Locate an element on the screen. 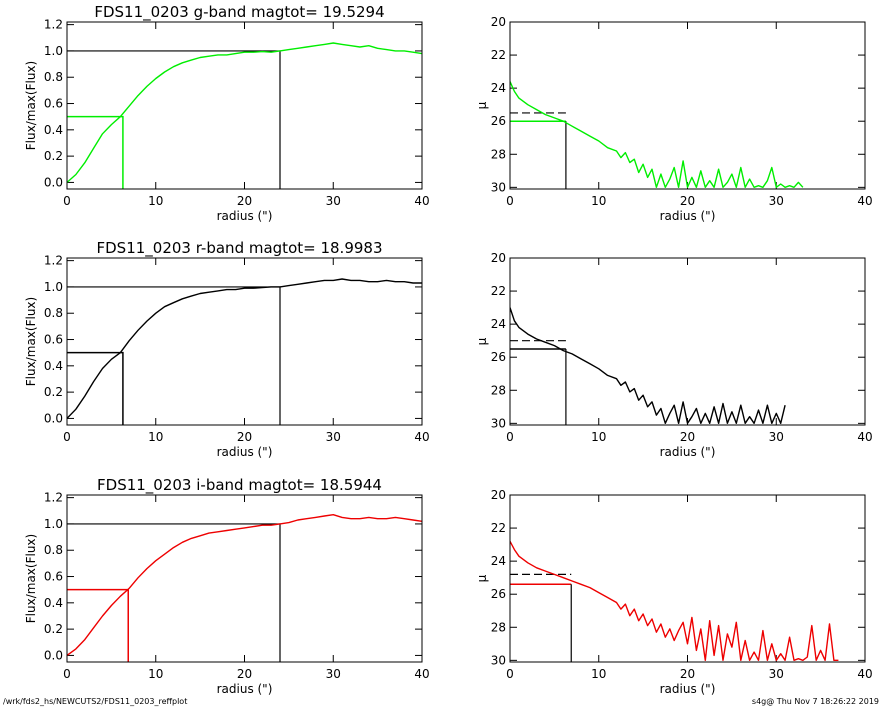  i-band-surface-brightness-panel: 0 10 20 30 40 20 22 24 26 28 30 radius (") μ is located at coordinates (674, 592).